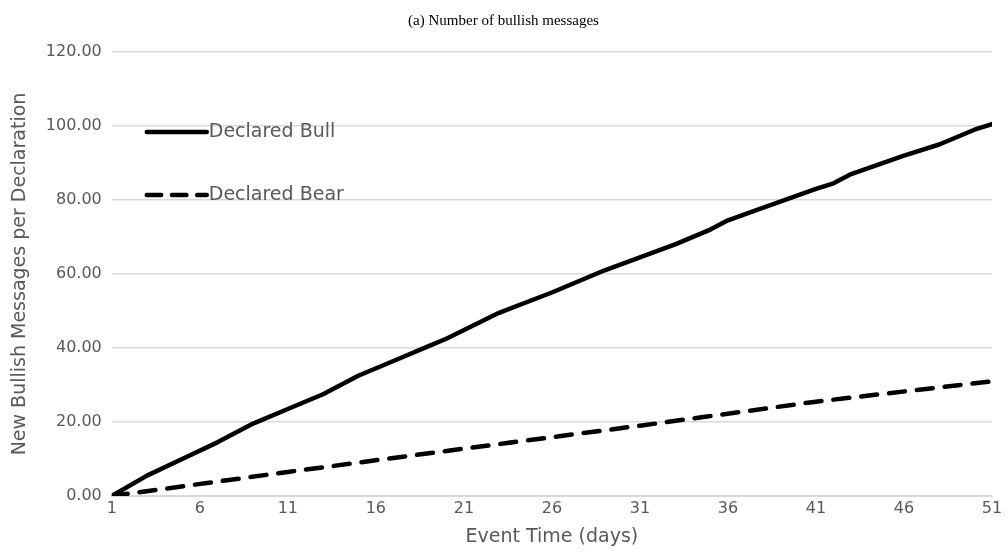  Describe the element at coordinates (199, 507) in the screenshot. I see `x-tick-label: 6` at that location.